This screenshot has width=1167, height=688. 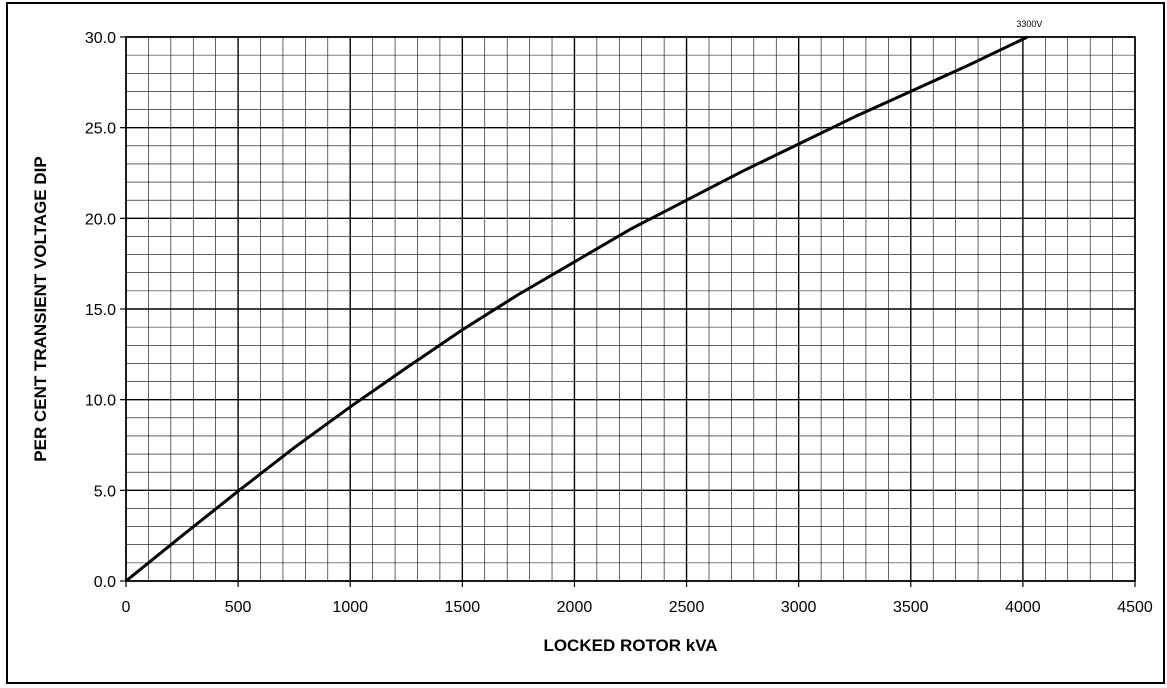 I want to click on y-axis-ticks: 0.0 5.0 10.0 15.0 20.0 25.0 30.0, so click(x=105, y=310).